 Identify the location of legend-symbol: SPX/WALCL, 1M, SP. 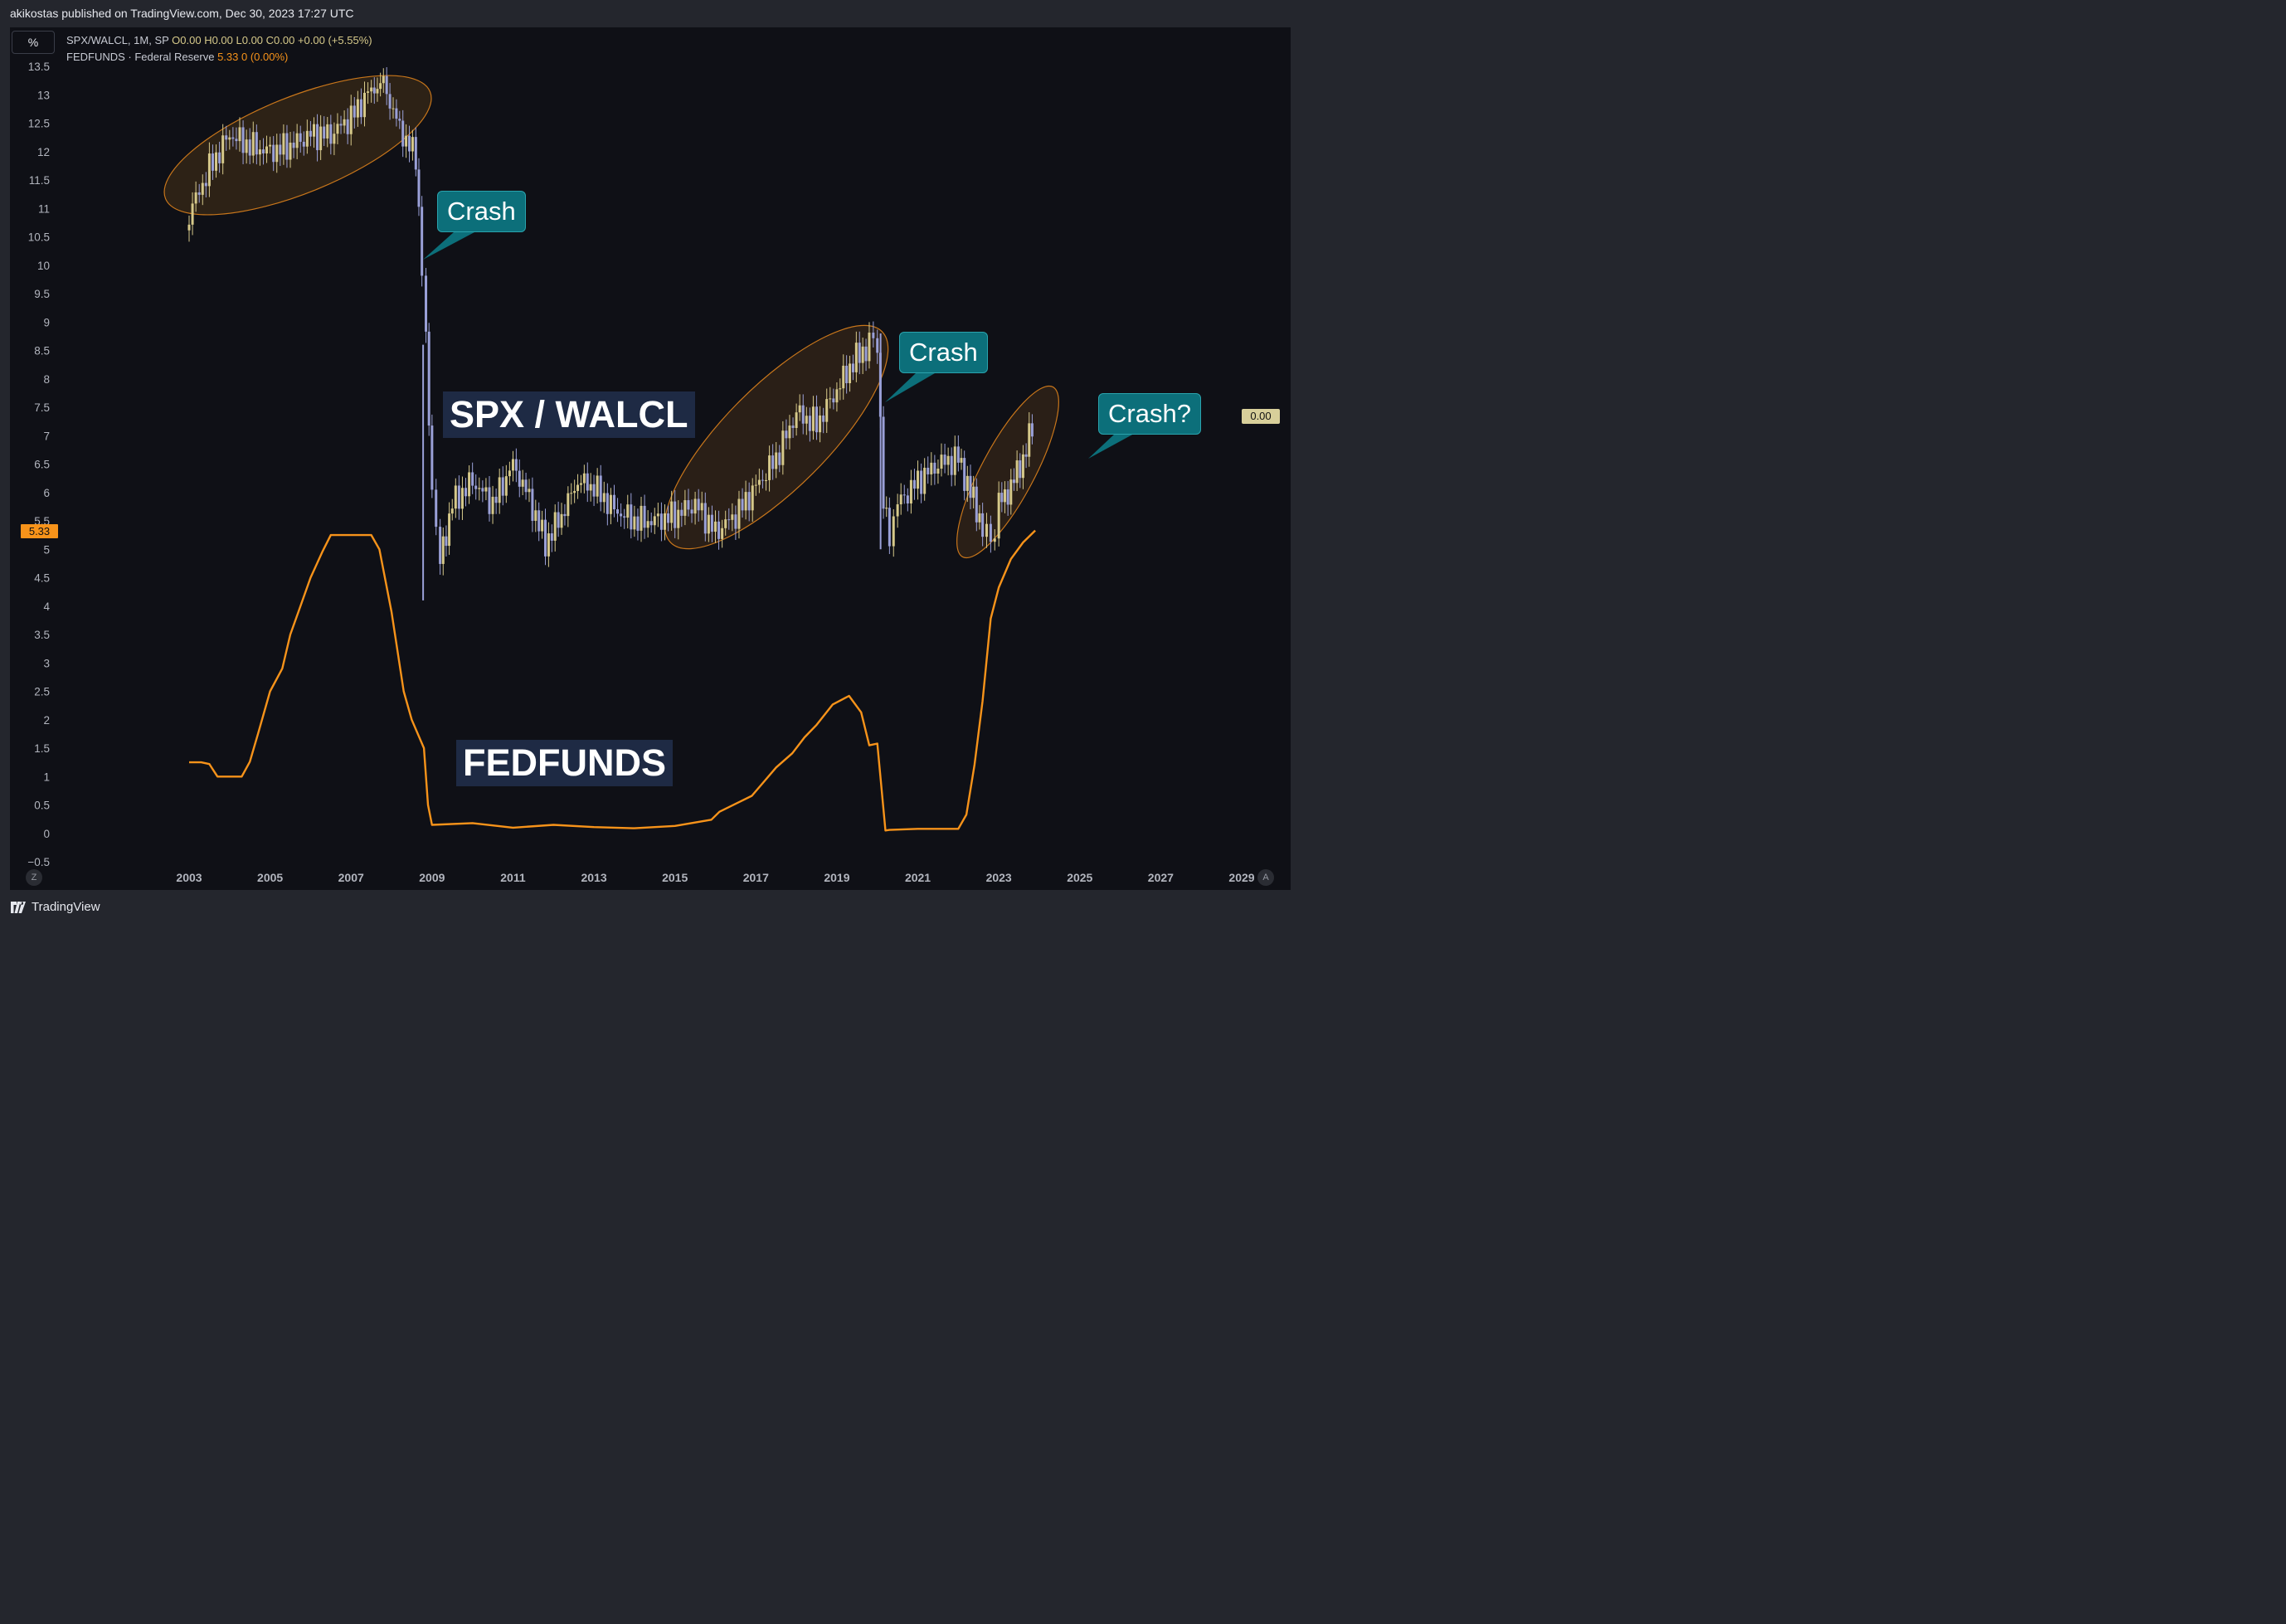
(118, 40).